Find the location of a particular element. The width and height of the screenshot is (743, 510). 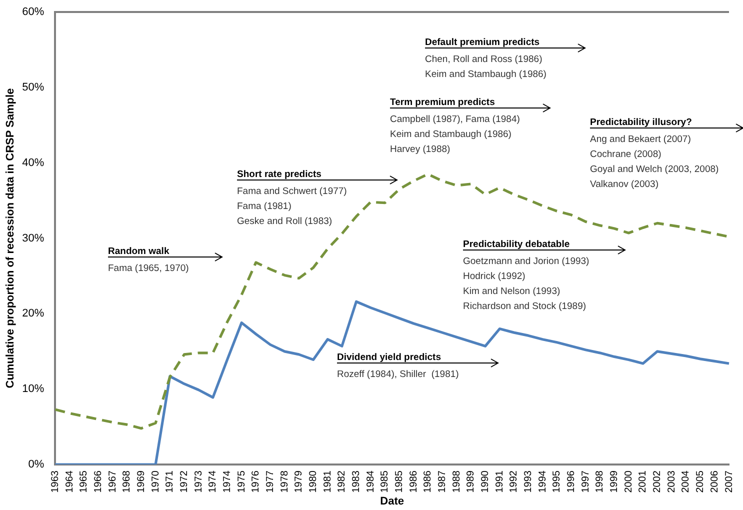

x-tick-label: 1994 is located at coordinates (542, 481).